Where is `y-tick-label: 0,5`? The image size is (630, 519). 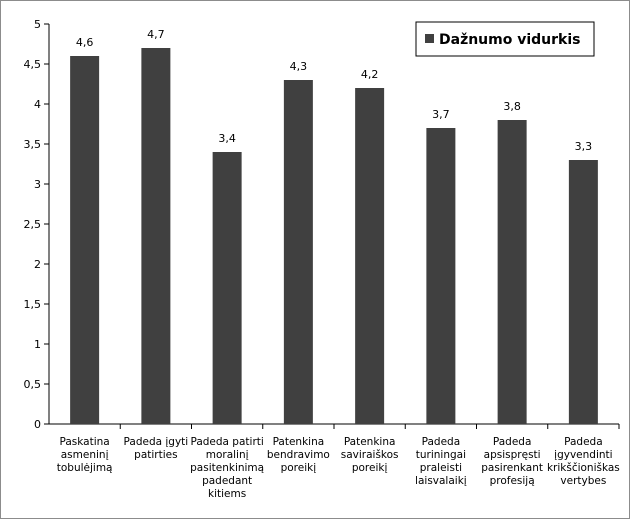 y-tick-label: 0,5 is located at coordinates (33, 384).